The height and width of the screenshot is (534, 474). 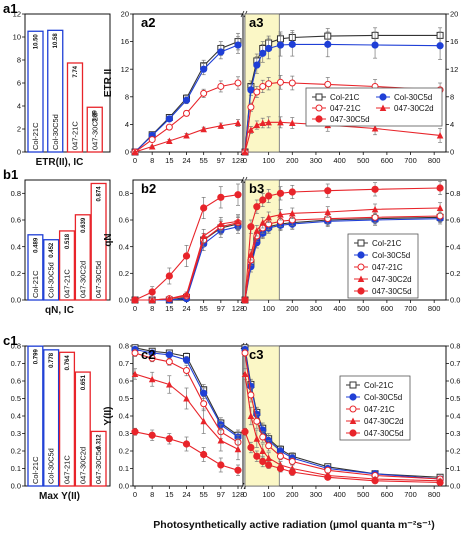 I want to click on a3-ytick-label: 20, so click(x=454, y=14).